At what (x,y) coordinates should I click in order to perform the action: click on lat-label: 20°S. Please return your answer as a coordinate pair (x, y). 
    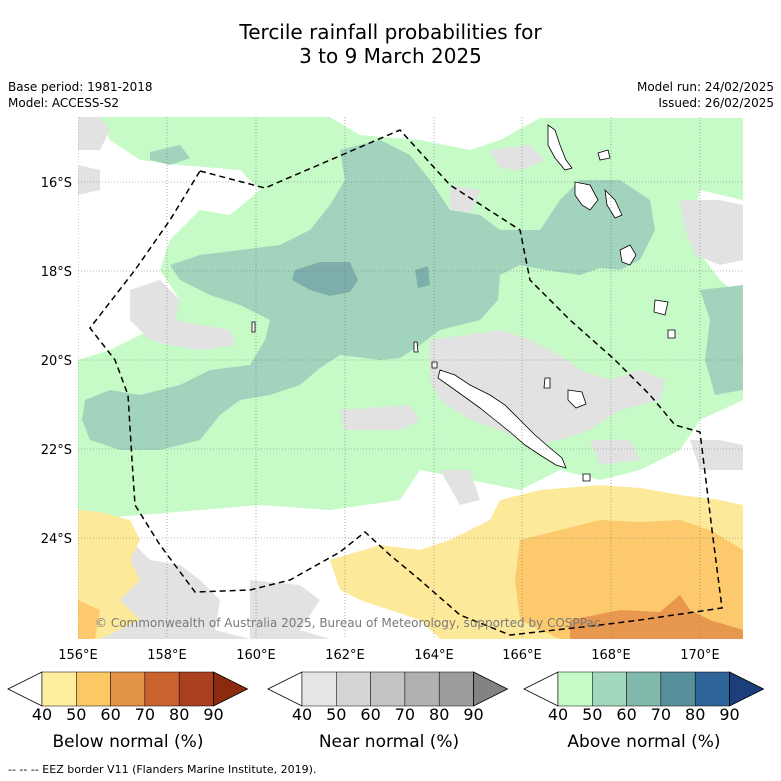
    Looking at the image, I should click on (56, 361).